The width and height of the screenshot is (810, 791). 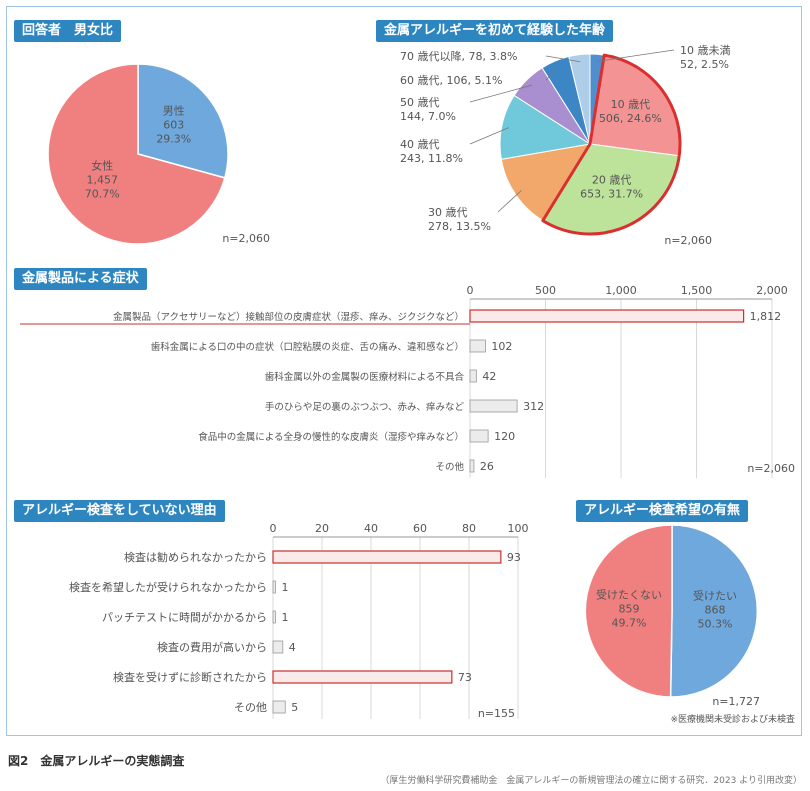 What do you see at coordinates (736, 701) in the screenshot?
I see `test-wish-pie-n-label: n=1,727` at bounding box center [736, 701].